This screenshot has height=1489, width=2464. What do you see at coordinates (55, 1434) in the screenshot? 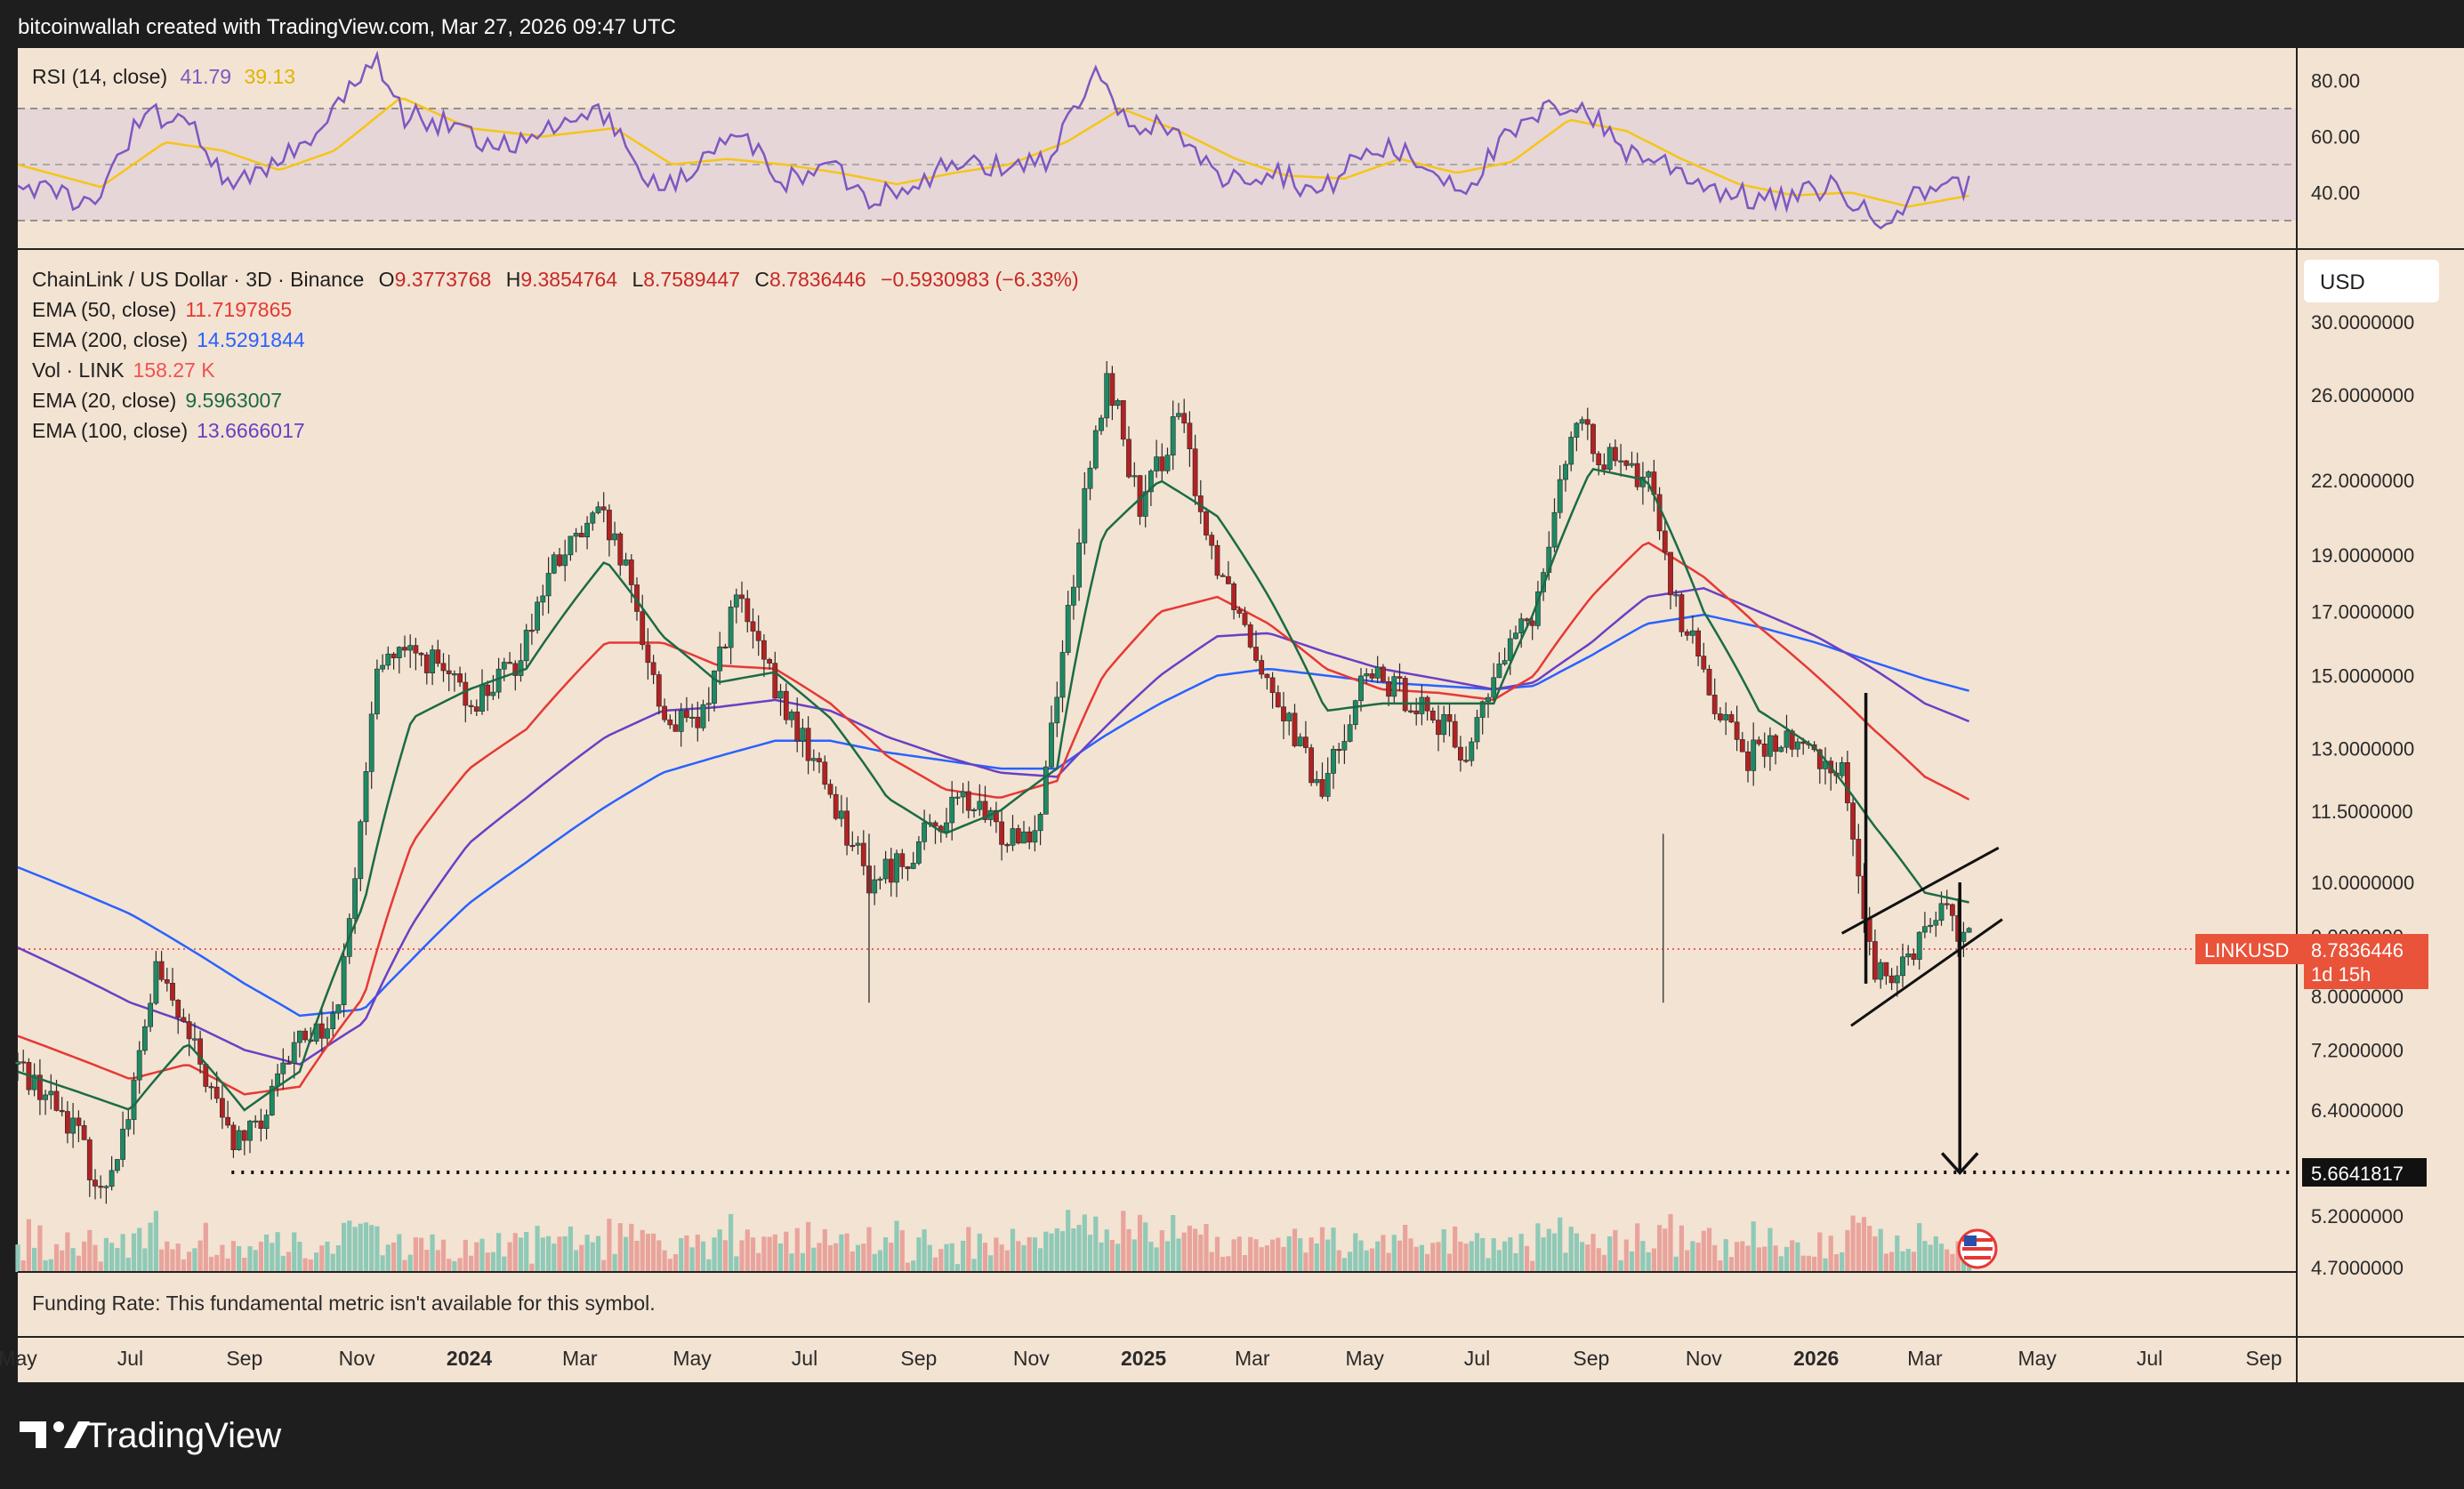
I see `tradingview-logo-icon` at bounding box center [55, 1434].